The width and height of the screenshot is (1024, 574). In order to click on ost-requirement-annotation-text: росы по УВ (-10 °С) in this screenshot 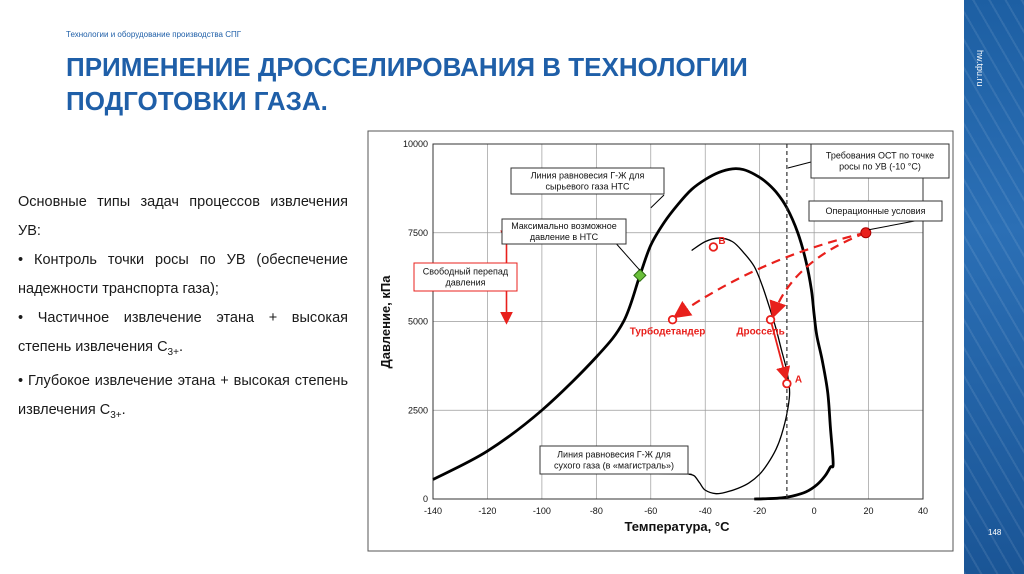, I will do `click(880, 167)`.